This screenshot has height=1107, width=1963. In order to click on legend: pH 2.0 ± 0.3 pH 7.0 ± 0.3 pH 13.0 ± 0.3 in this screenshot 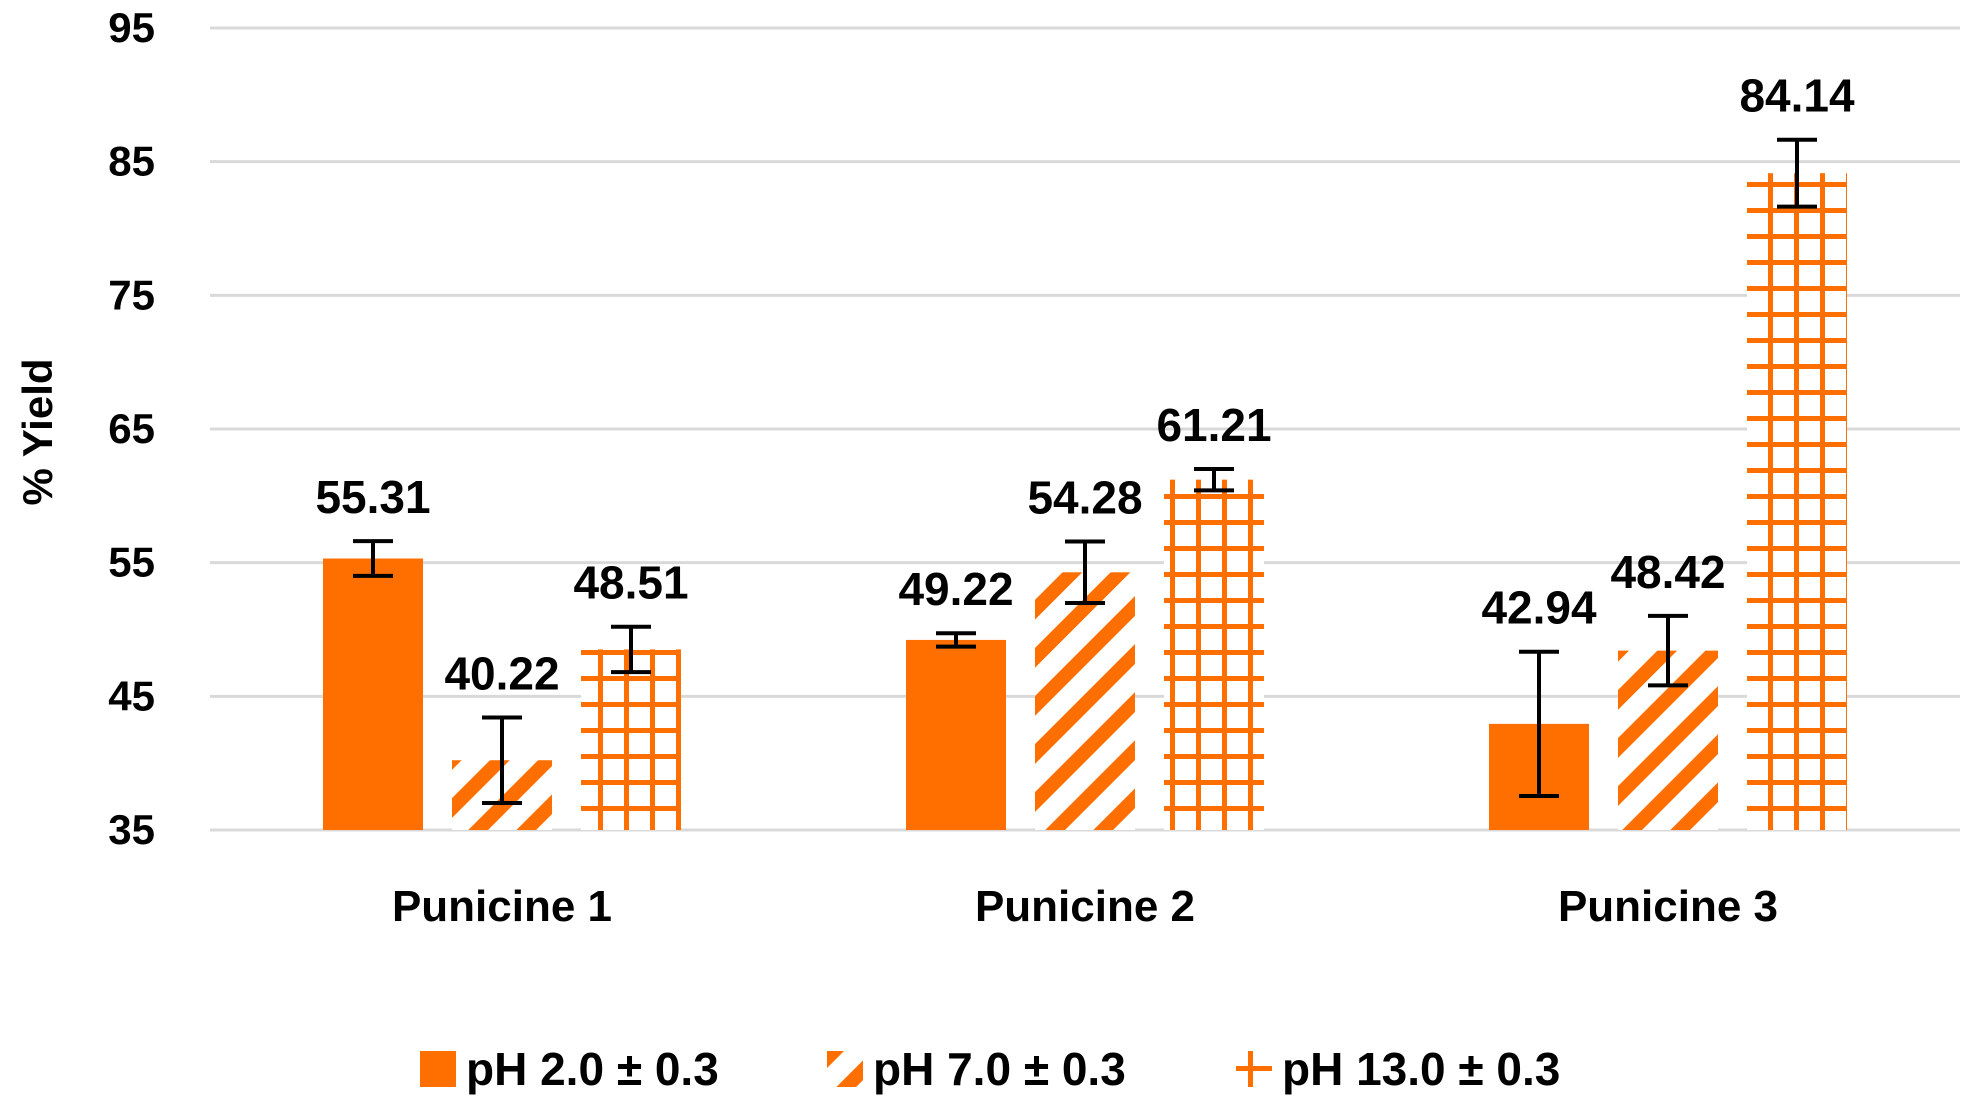, I will do `click(990, 1069)`.